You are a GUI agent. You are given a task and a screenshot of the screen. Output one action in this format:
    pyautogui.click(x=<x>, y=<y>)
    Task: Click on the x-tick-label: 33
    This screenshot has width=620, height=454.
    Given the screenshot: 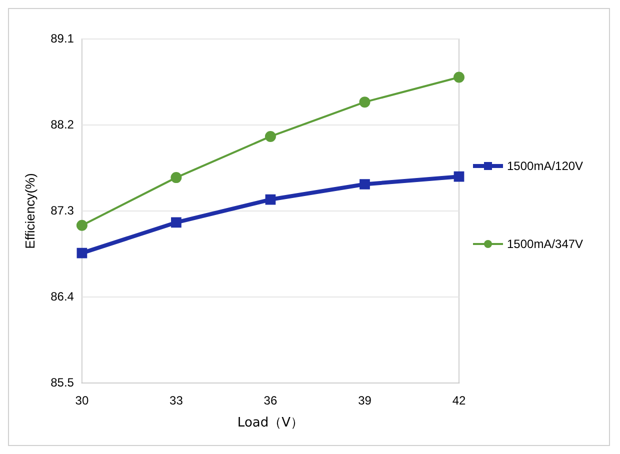 What is the action you would take?
    pyautogui.click(x=177, y=401)
    